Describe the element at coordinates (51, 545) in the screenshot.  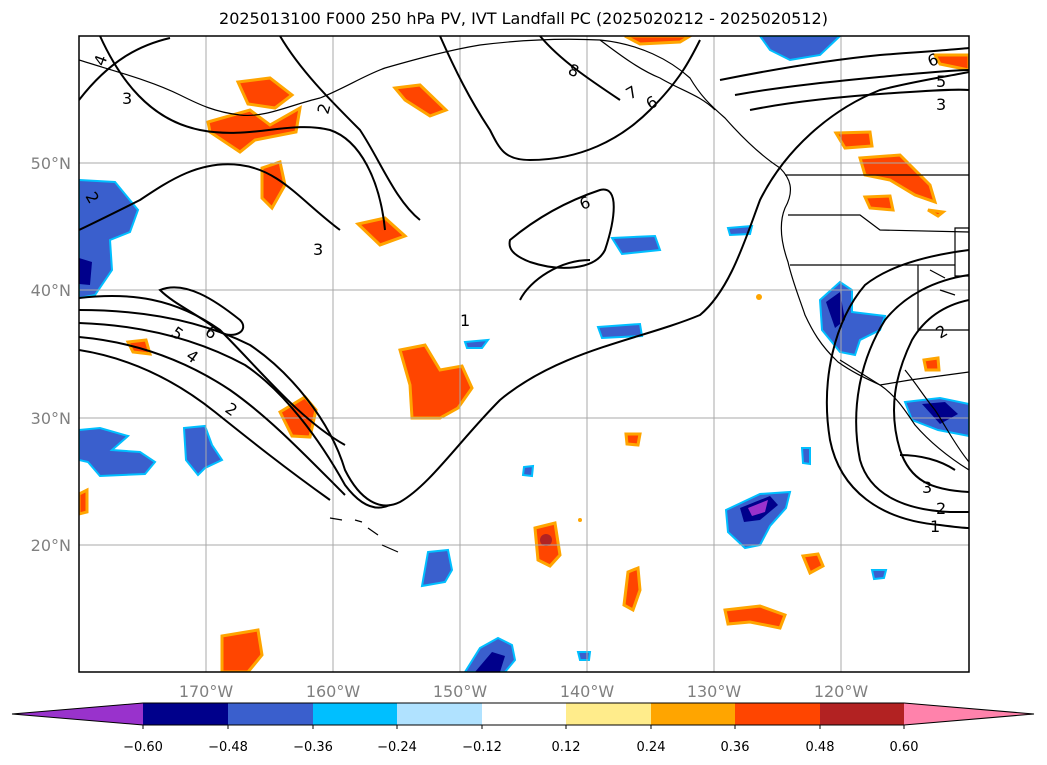
I see `lat-label: 20°N` at that location.